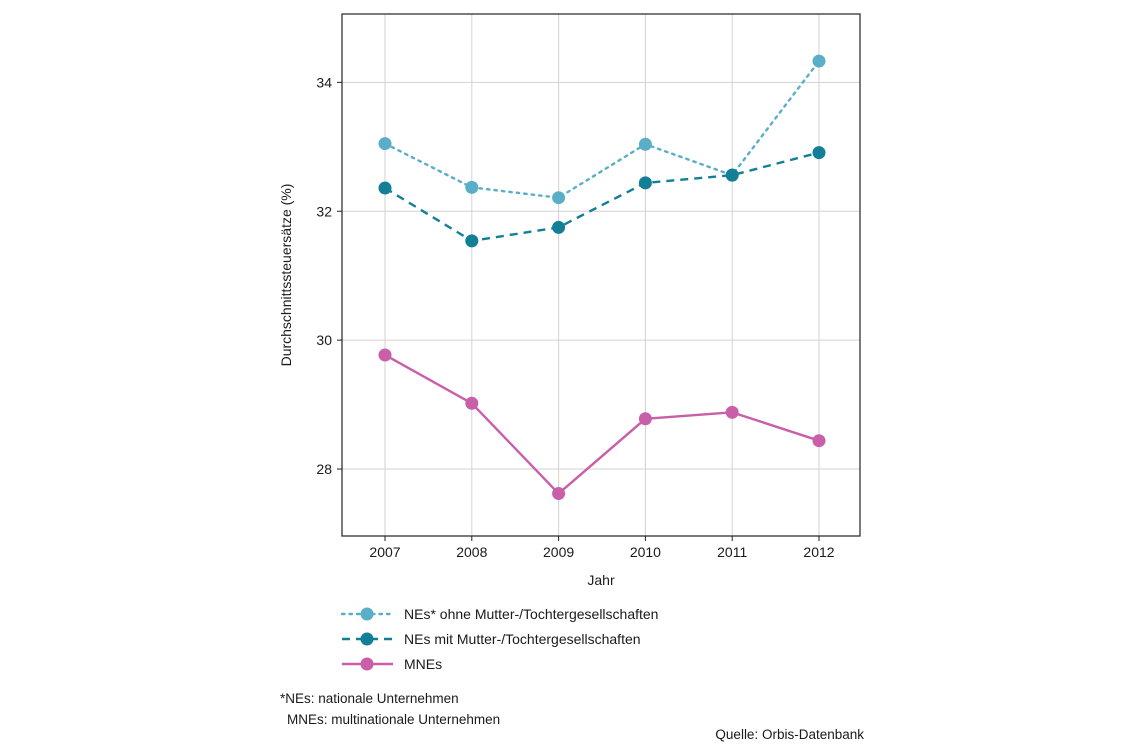  What do you see at coordinates (789, 734) in the screenshot?
I see `source-note: Quelle: Orbis-Datenbank` at bounding box center [789, 734].